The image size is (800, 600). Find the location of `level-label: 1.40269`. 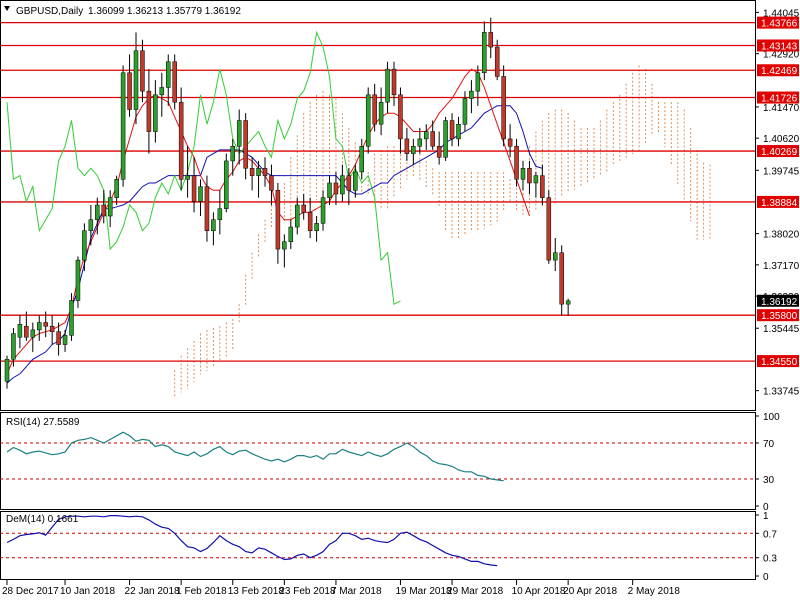

level-label: 1.40269 is located at coordinates (779, 152).